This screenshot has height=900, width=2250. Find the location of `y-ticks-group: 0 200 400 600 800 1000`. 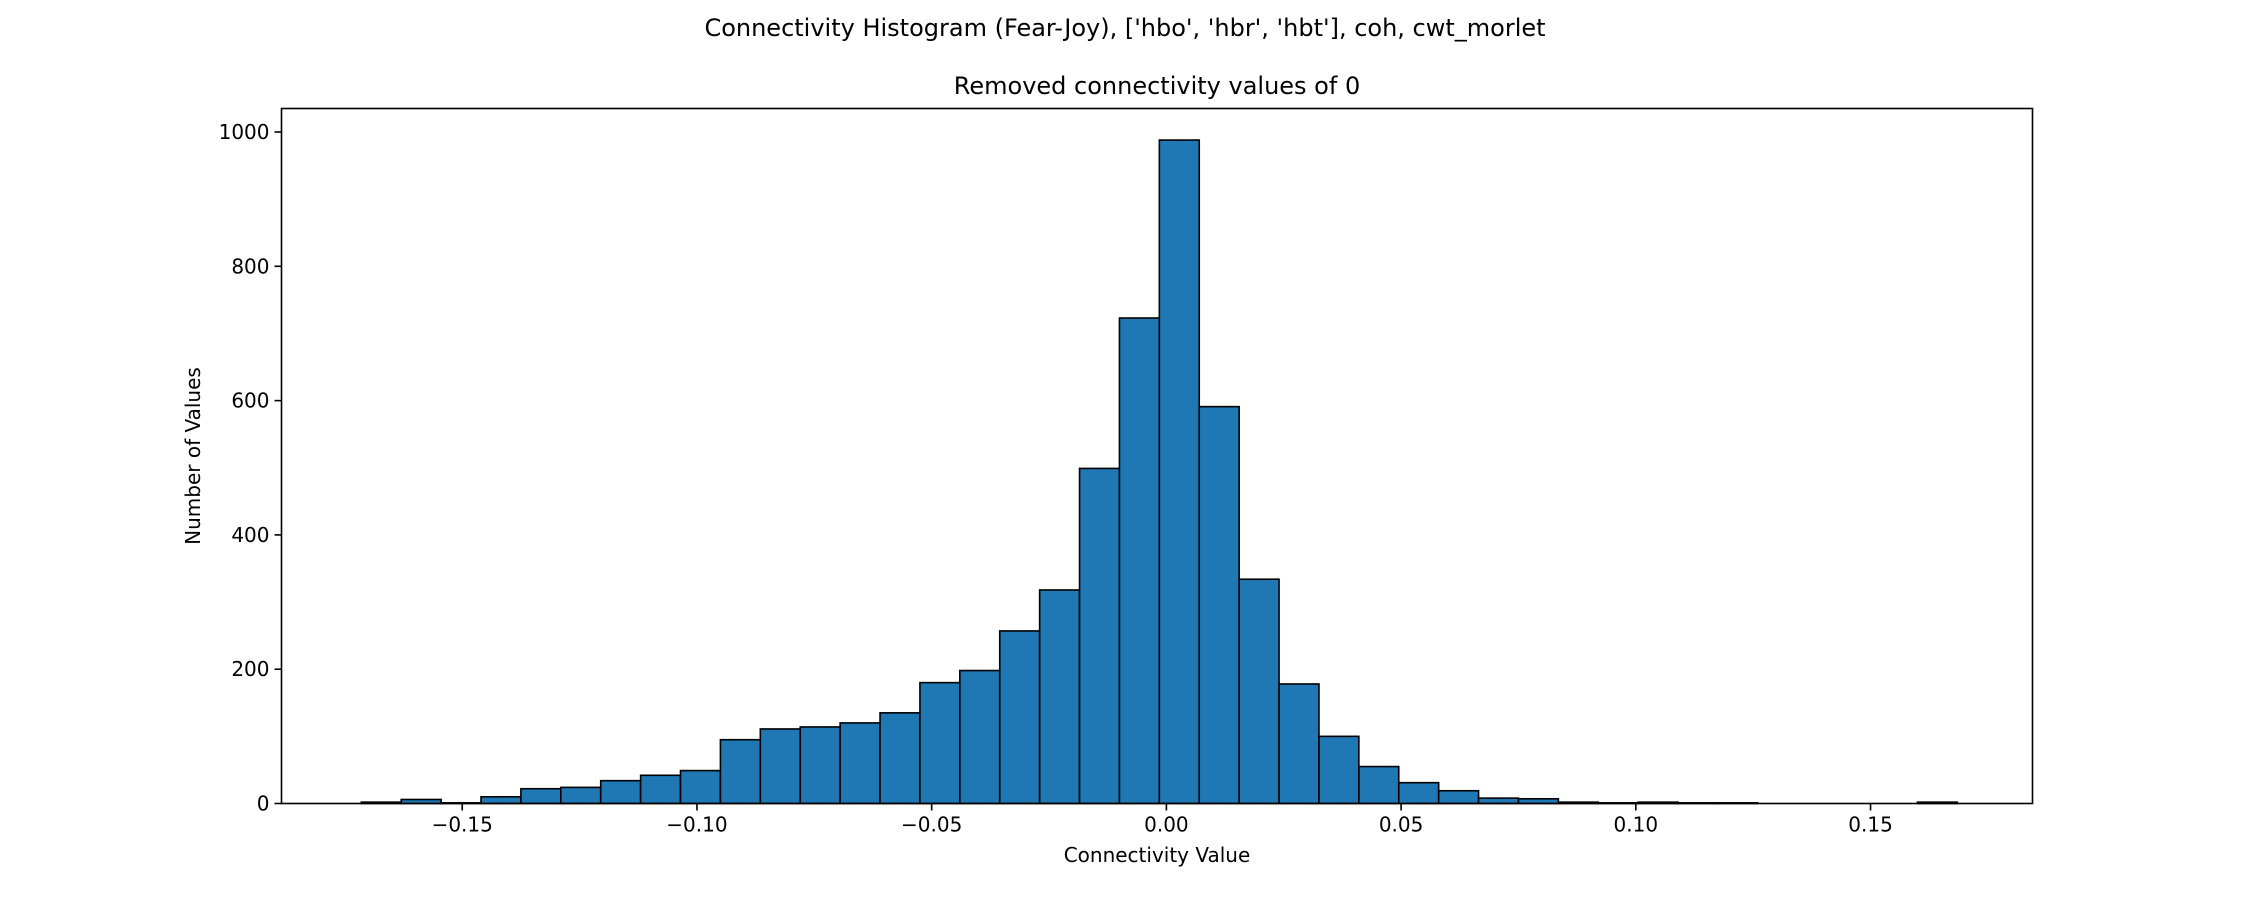

y-ticks-group: 0 200 400 600 800 1000 is located at coordinates (250, 468).